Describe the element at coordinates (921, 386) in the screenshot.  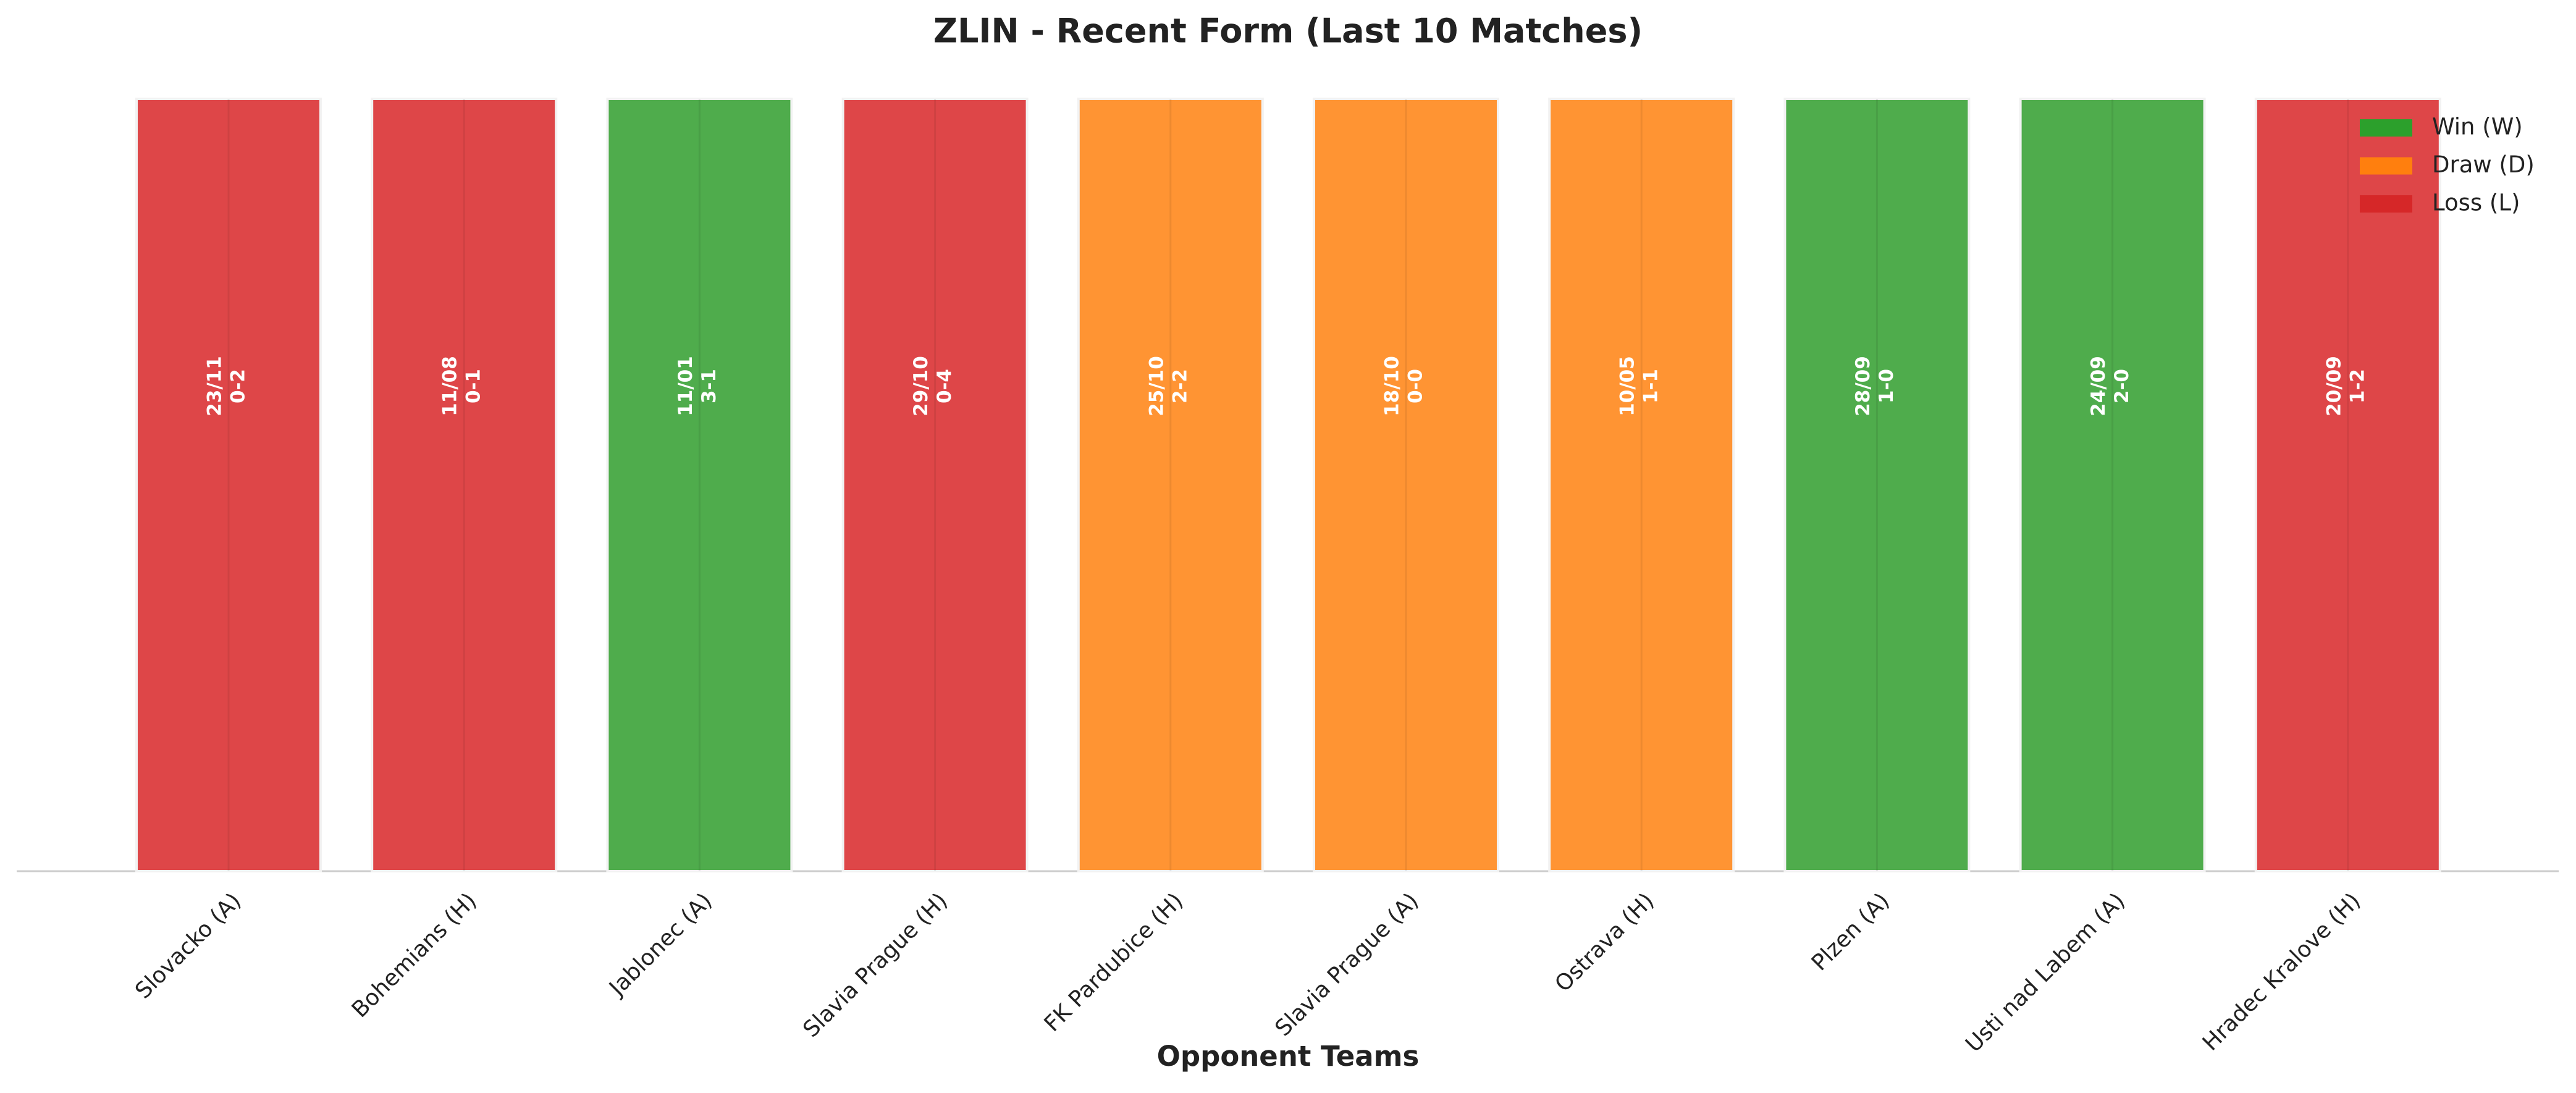
I see `bar-date-label: 29/10` at that location.